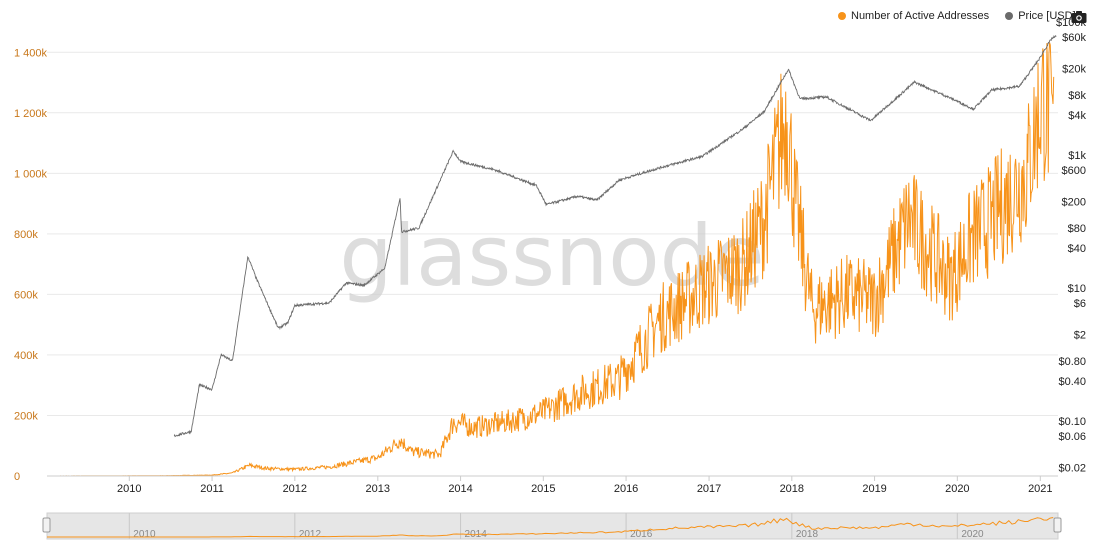 The image size is (1099, 543). Describe the element at coordinates (31, 265) in the screenshot. I see `y-left-axis: 0 200k 400k 600k 800k 1 000k 1 200k 1 400k` at that location.